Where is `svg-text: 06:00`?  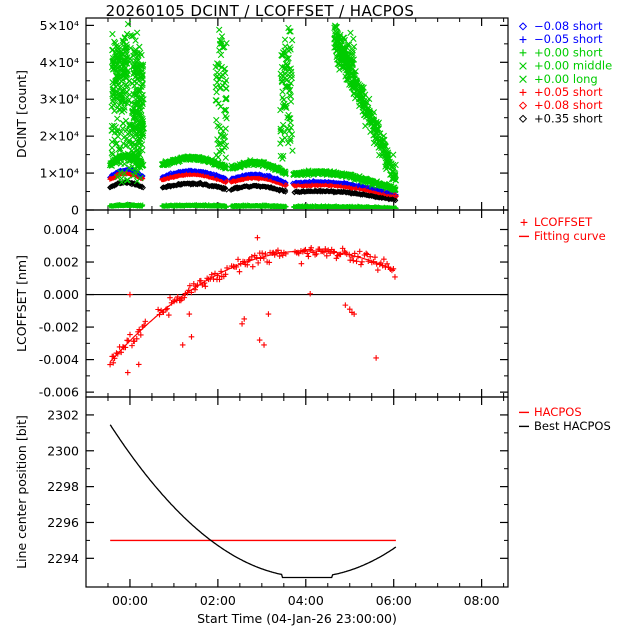
svg-text: 06:00 is located at coordinates (394, 600).